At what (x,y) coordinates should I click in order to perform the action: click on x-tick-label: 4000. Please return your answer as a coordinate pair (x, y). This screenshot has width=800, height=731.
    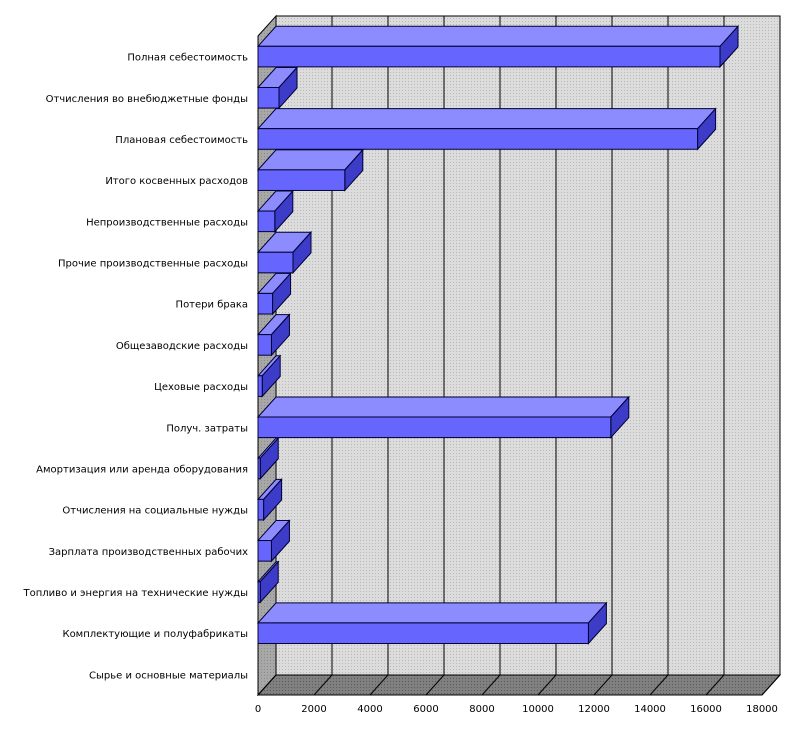
    Looking at the image, I should click on (369, 709).